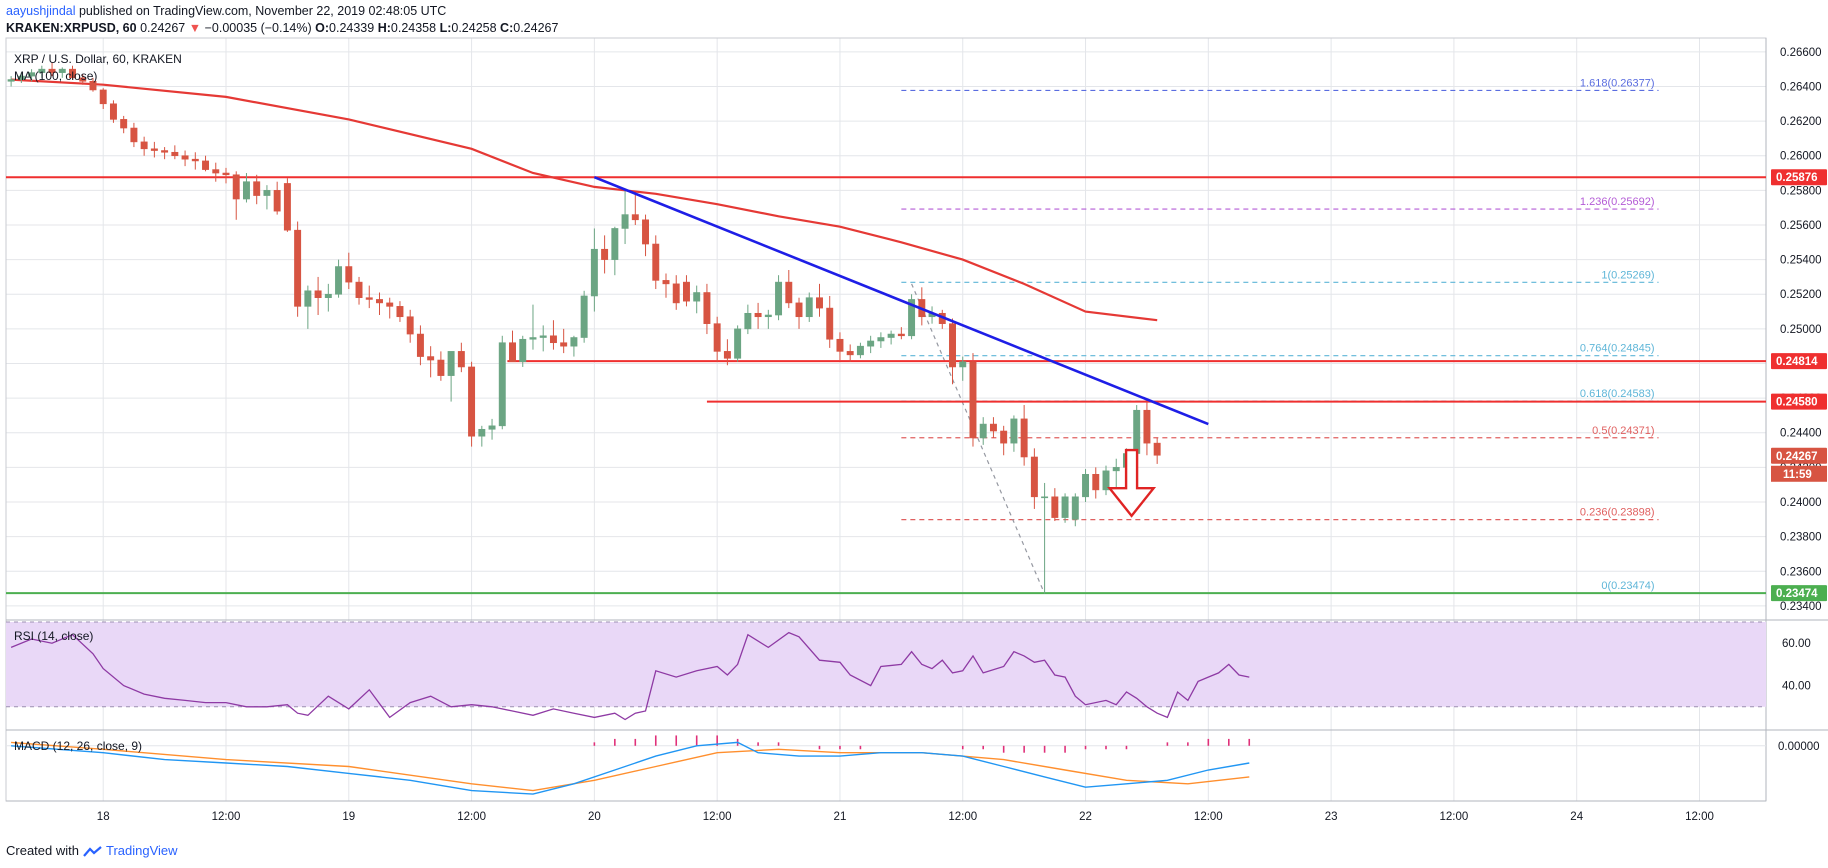 This screenshot has height=868, width=1828. I want to click on countdown-badge: 11:59, so click(1797, 475).